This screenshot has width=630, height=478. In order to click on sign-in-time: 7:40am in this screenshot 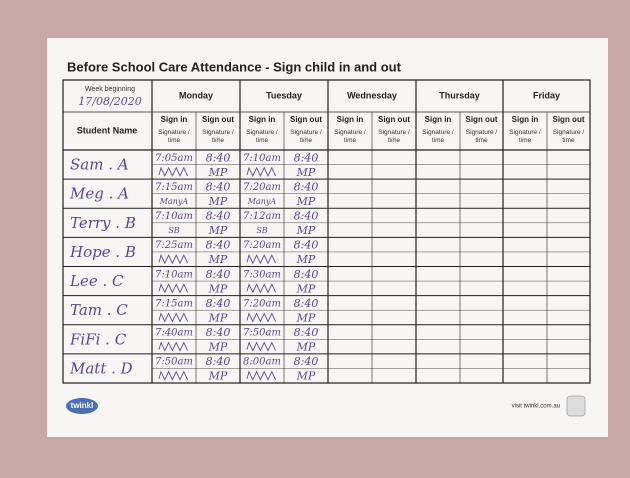, I will do `click(174, 333)`.